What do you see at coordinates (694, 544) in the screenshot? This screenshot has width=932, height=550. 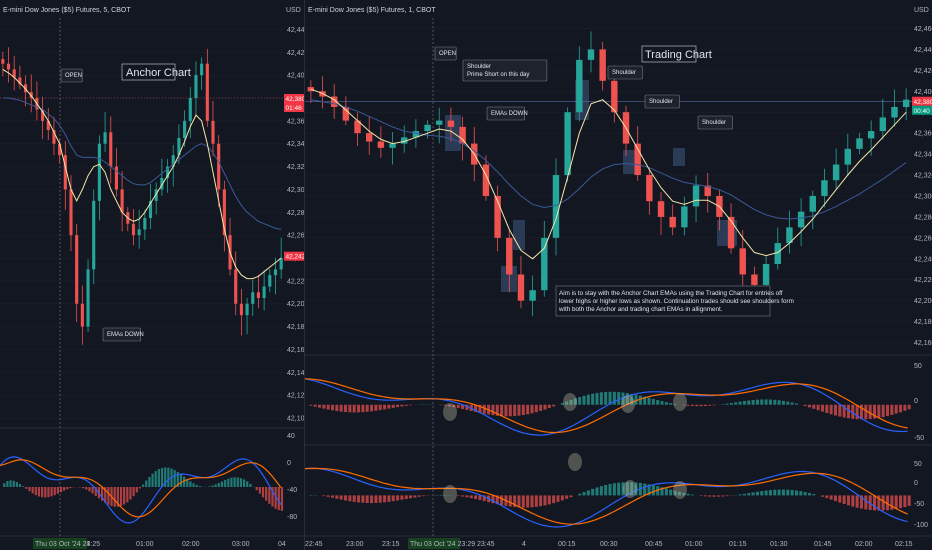 I see `x-tick-label: 01:00` at bounding box center [694, 544].